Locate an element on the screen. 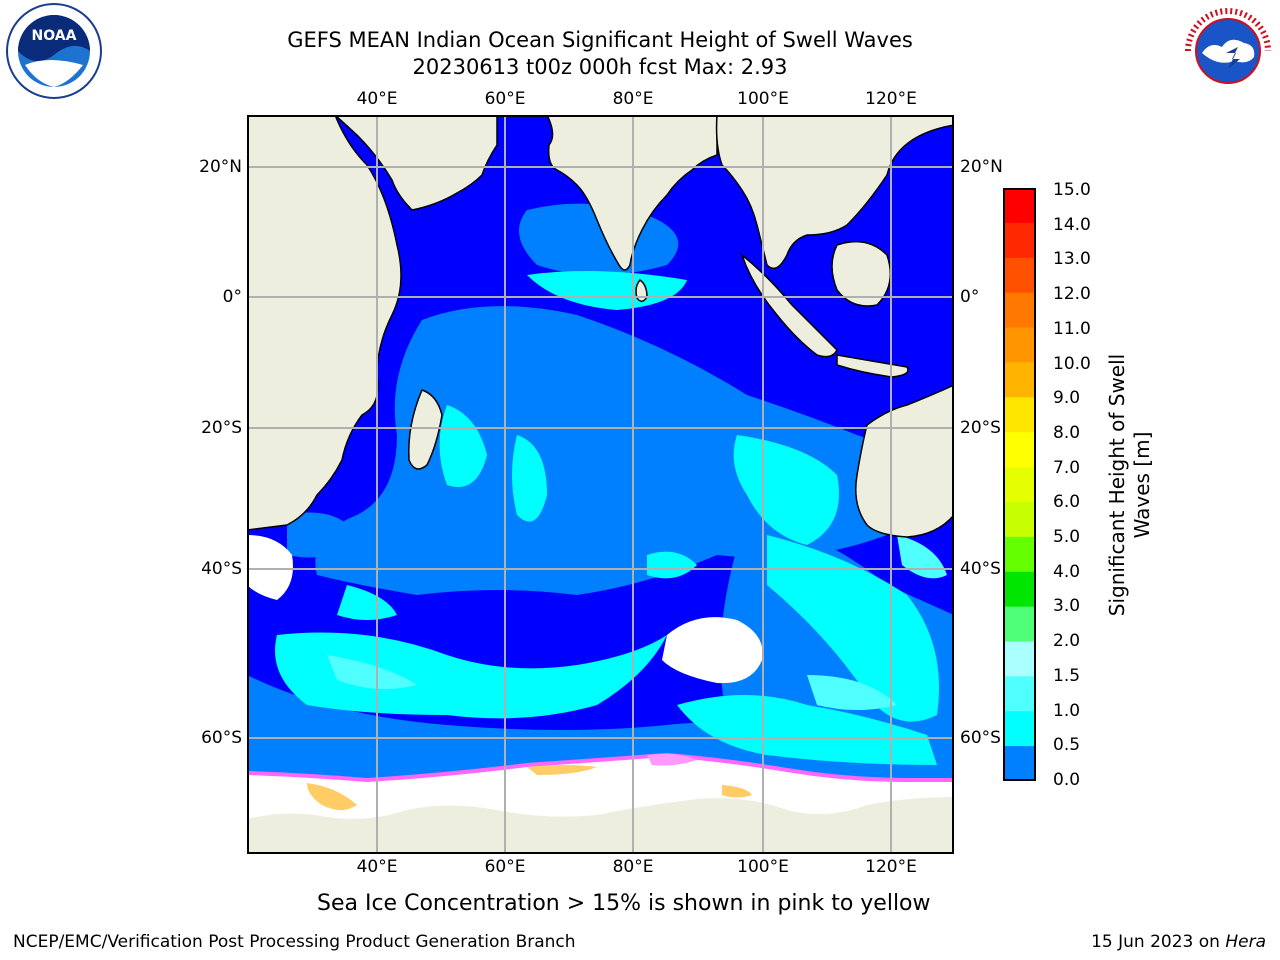 The width and height of the screenshot is (1280, 960). colorbar-title: Significant Height of Swell Waves [m] is located at coordinates (1129, 485).